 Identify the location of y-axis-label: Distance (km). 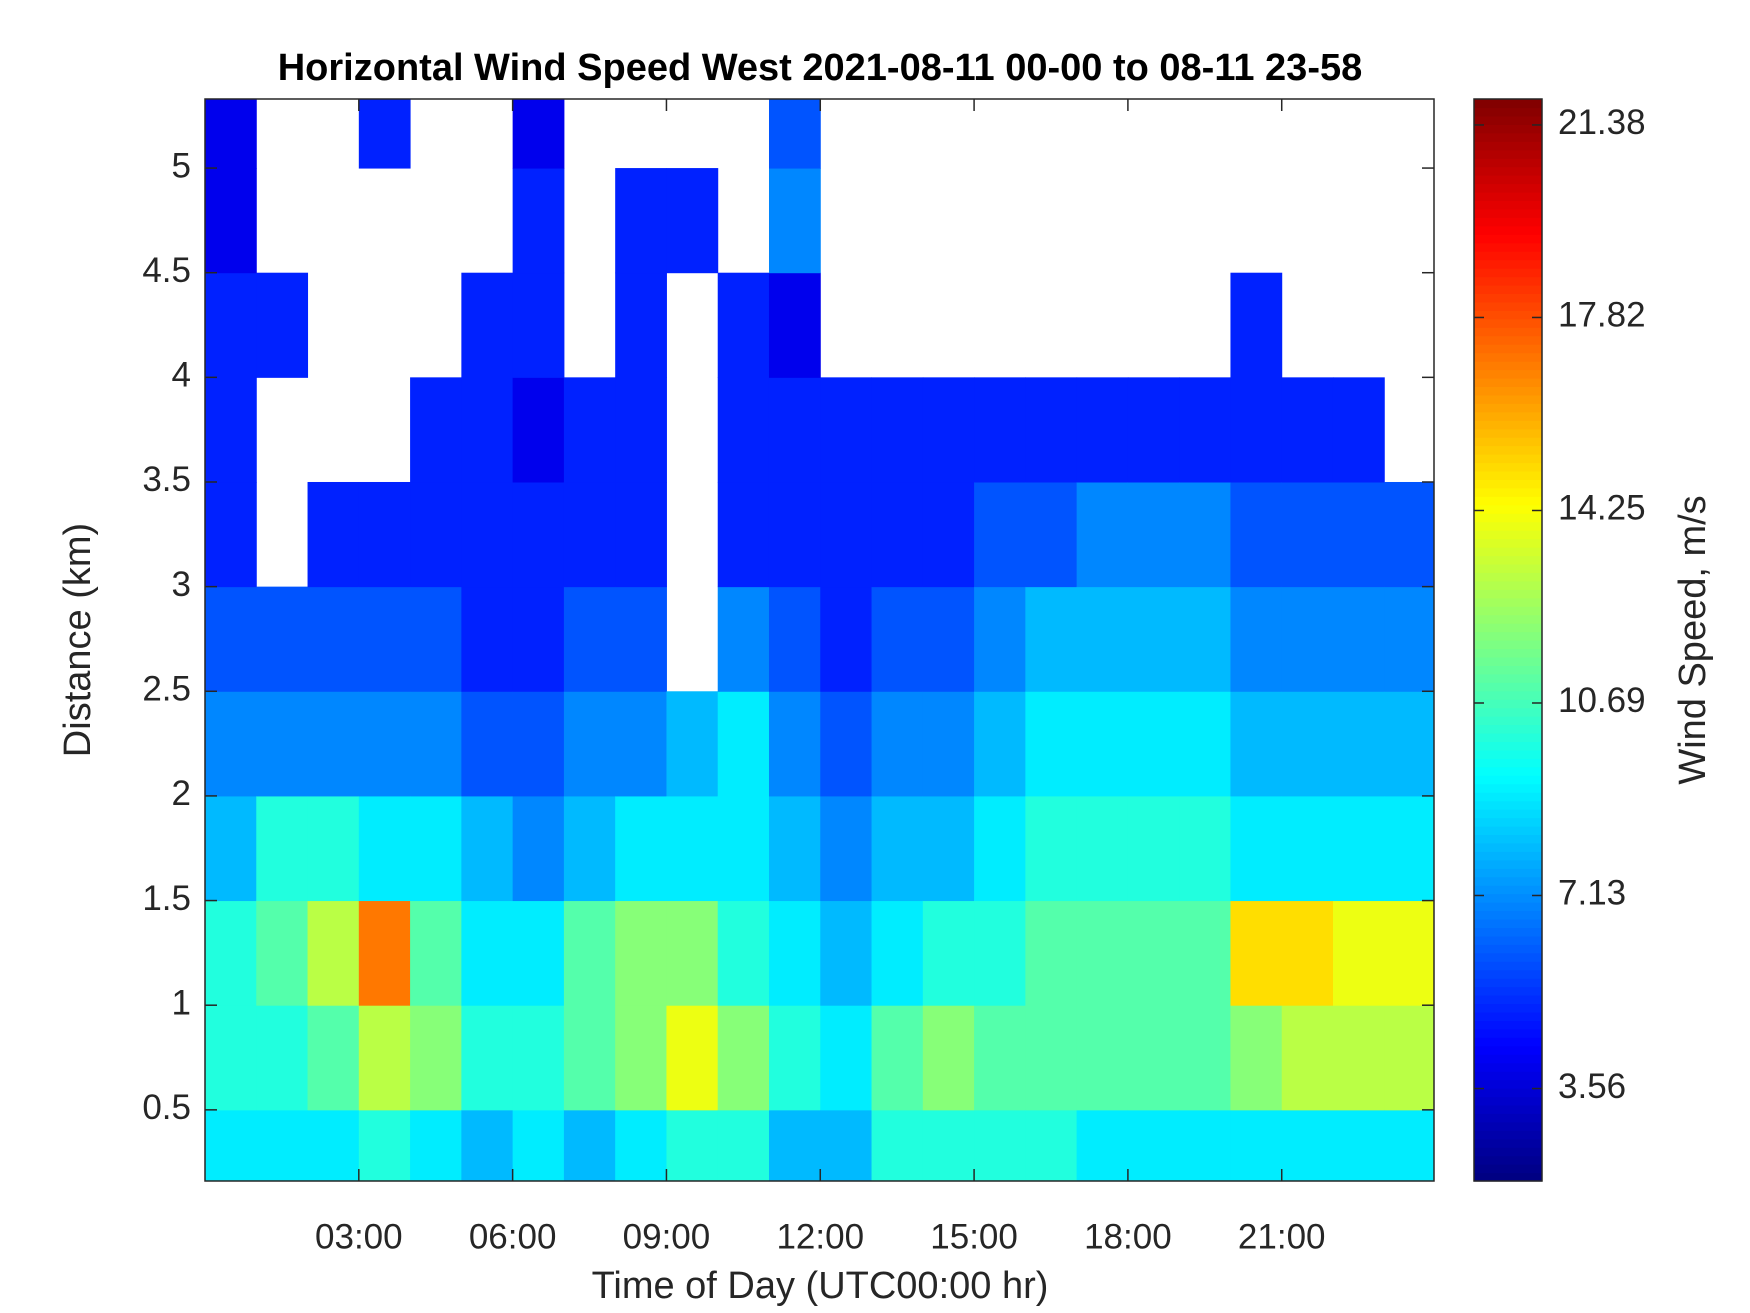
(78, 640).